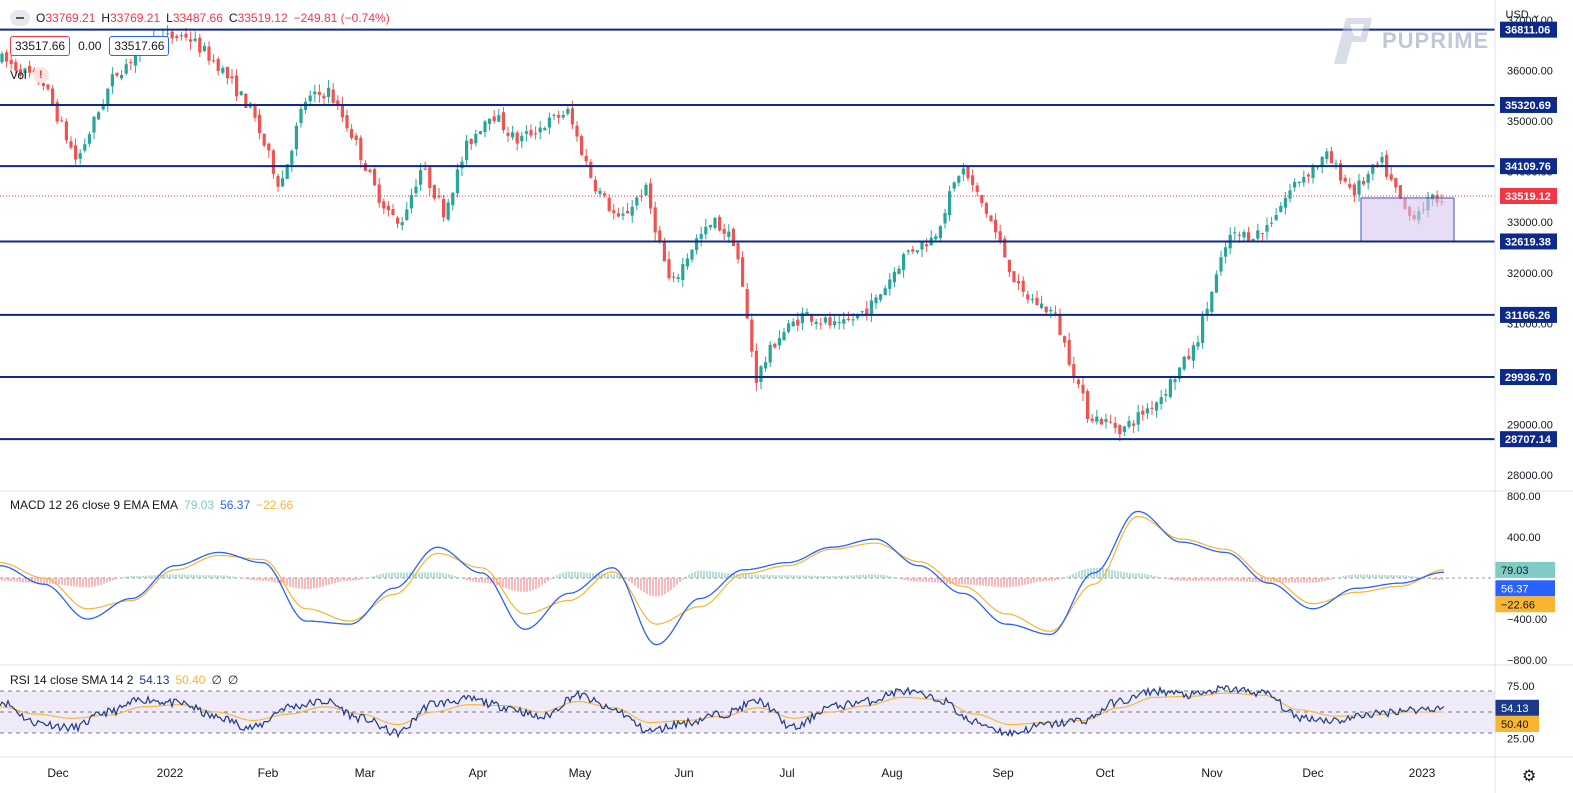 This screenshot has width=1573, height=793. What do you see at coordinates (233, 680) in the screenshot?
I see `rsi-null-2: ∅` at bounding box center [233, 680].